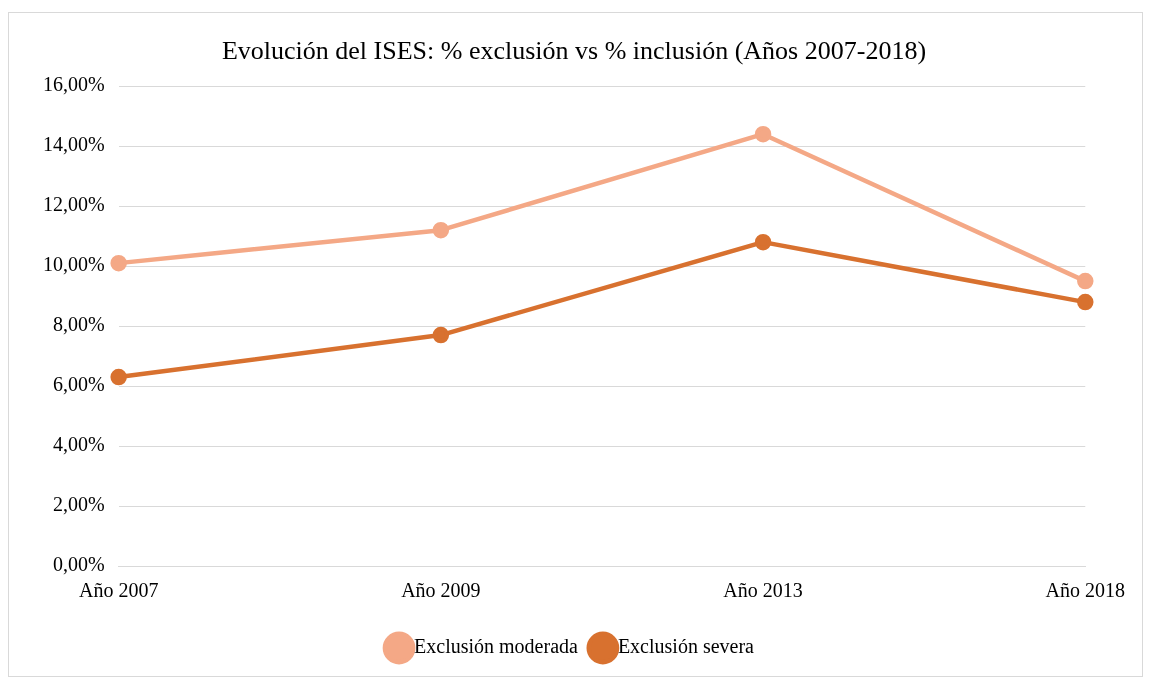 The image size is (1153, 679). Describe the element at coordinates (73, 264) in the screenshot. I see `y-tick-label: 10,00%` at that location.